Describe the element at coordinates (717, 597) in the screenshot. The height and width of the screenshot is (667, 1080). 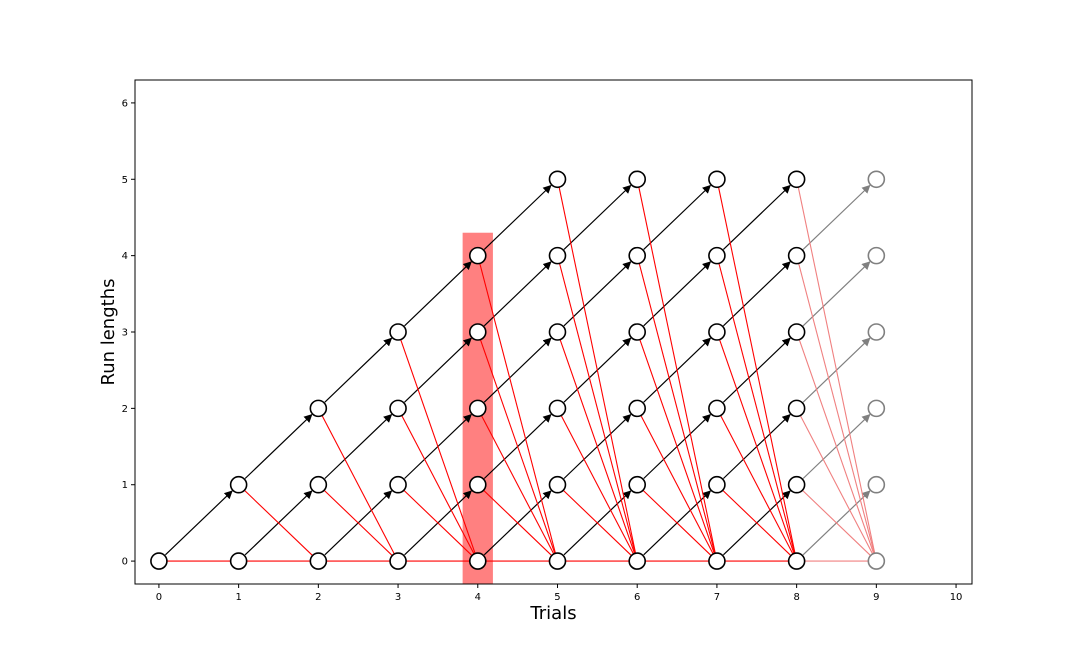
I see `x-tick-label: 7` at that location.